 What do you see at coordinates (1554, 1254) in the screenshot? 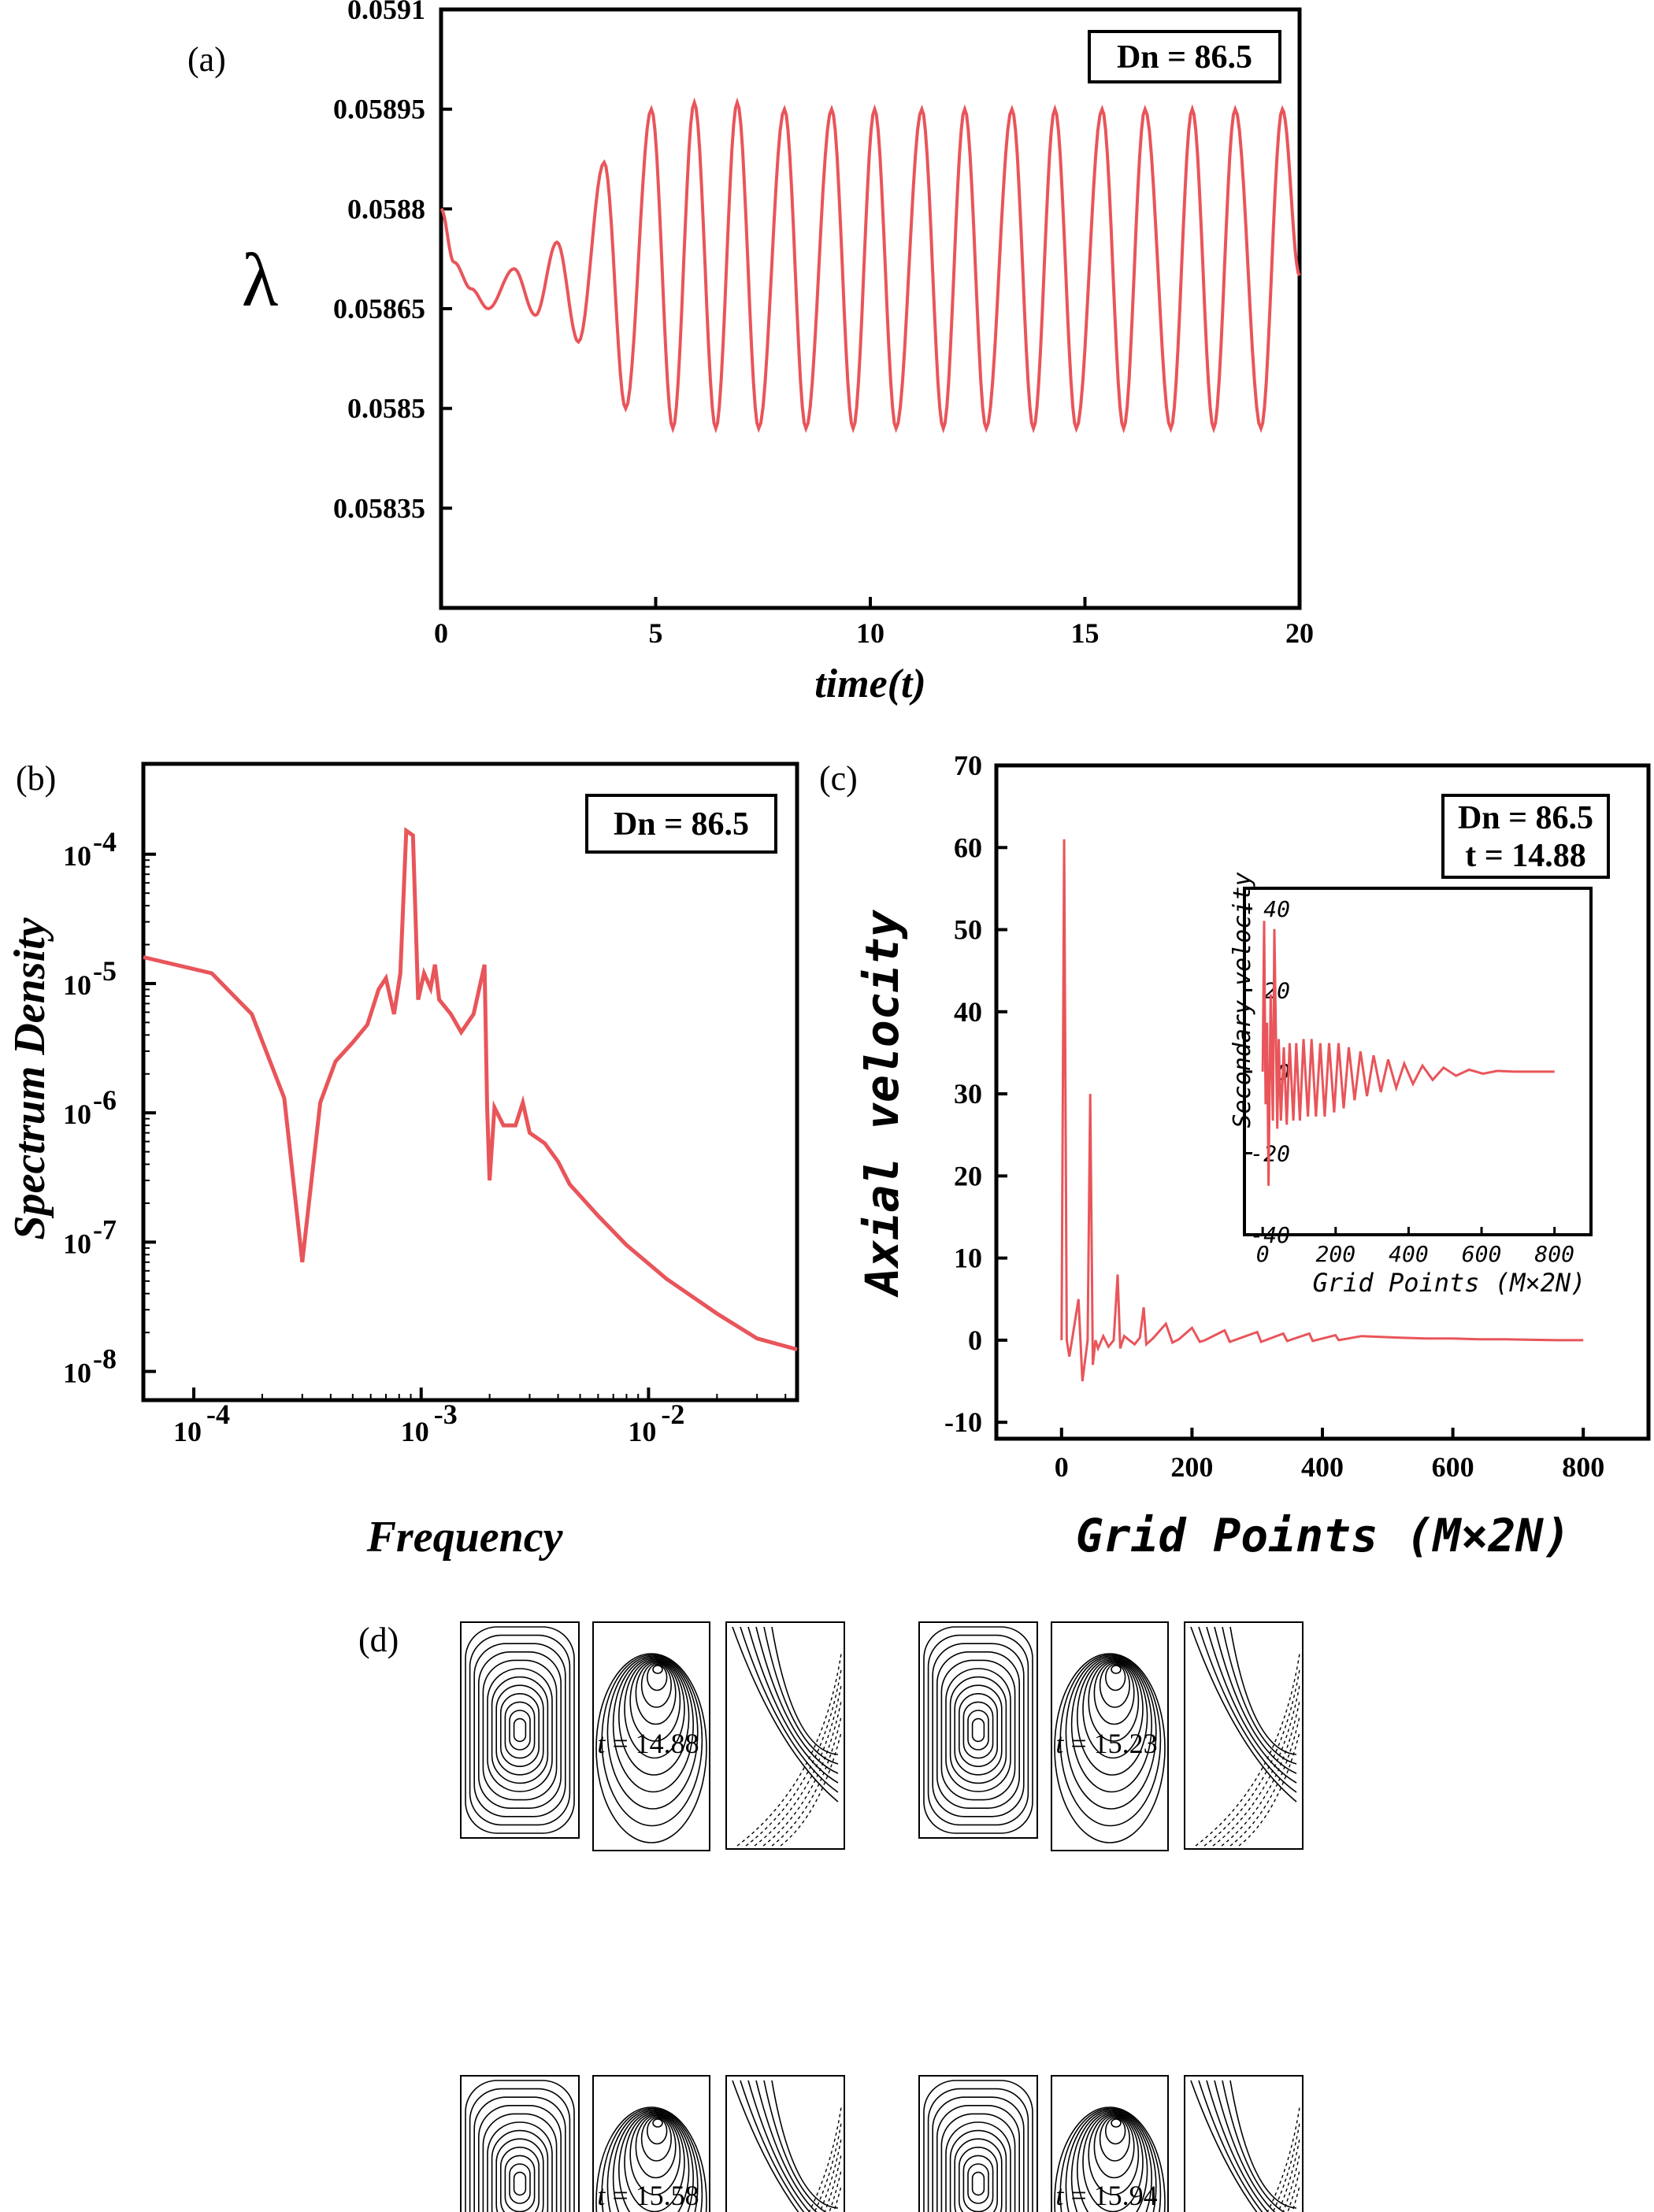
I see `inset-xtick-label: 800` at bounding box center [1554, 1254].